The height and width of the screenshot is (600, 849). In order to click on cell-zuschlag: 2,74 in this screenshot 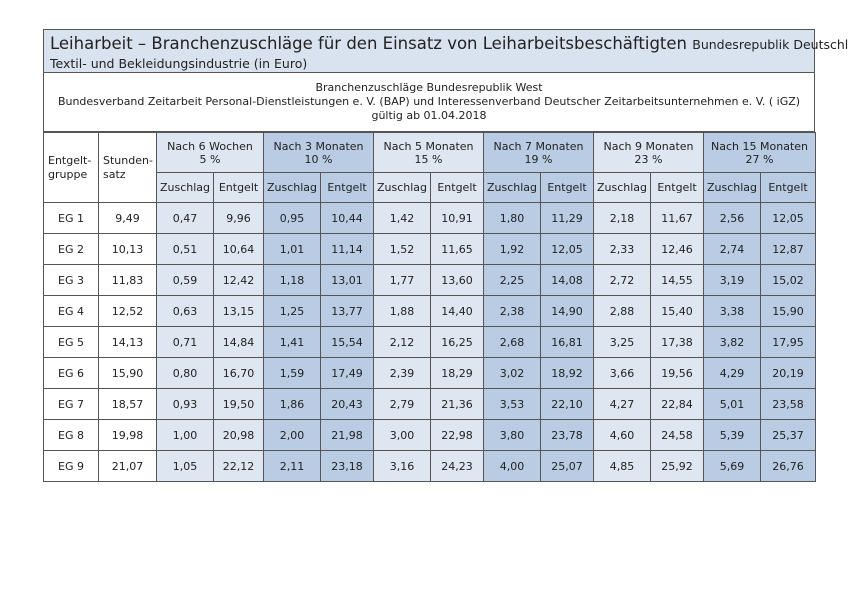, I will do `click(732, 249)`.